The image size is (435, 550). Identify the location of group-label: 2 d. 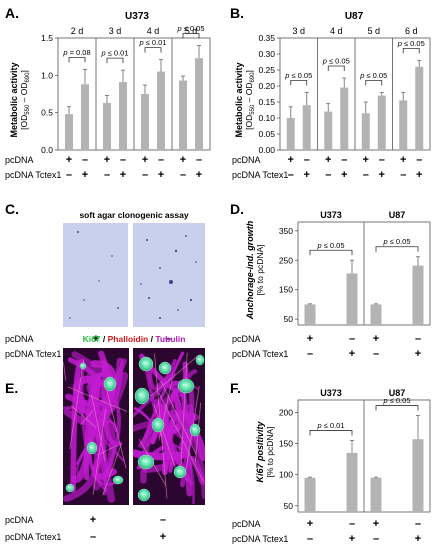
(77, 31).